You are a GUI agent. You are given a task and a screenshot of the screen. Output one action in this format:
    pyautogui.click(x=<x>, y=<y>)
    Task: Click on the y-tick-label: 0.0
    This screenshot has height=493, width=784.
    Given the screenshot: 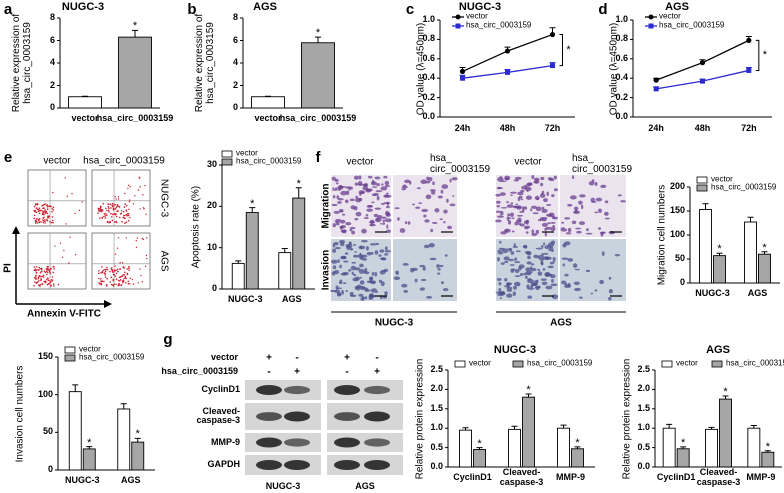 What is the action you would take?
    pyautogui.click(x=643, y=466)
    